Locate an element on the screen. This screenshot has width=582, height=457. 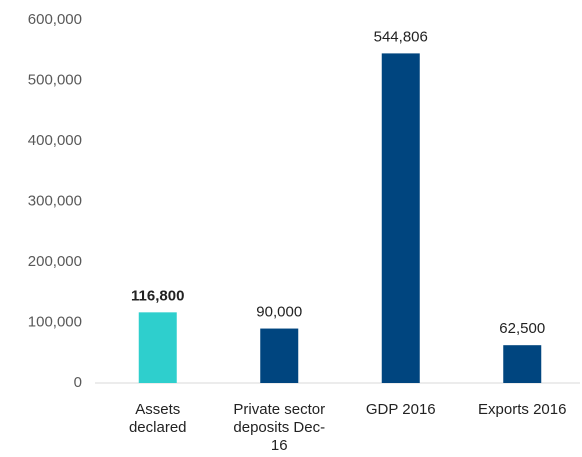
y-tick-label: 300,000 is located at coordinates (55, 200).